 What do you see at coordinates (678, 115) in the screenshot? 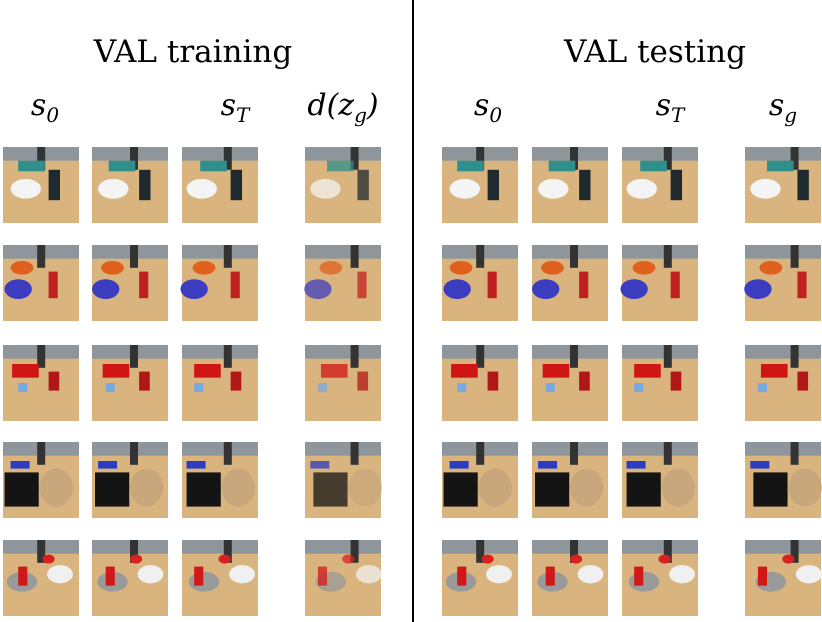
I see `header-subscript: T` at bounding box center [678, 115].